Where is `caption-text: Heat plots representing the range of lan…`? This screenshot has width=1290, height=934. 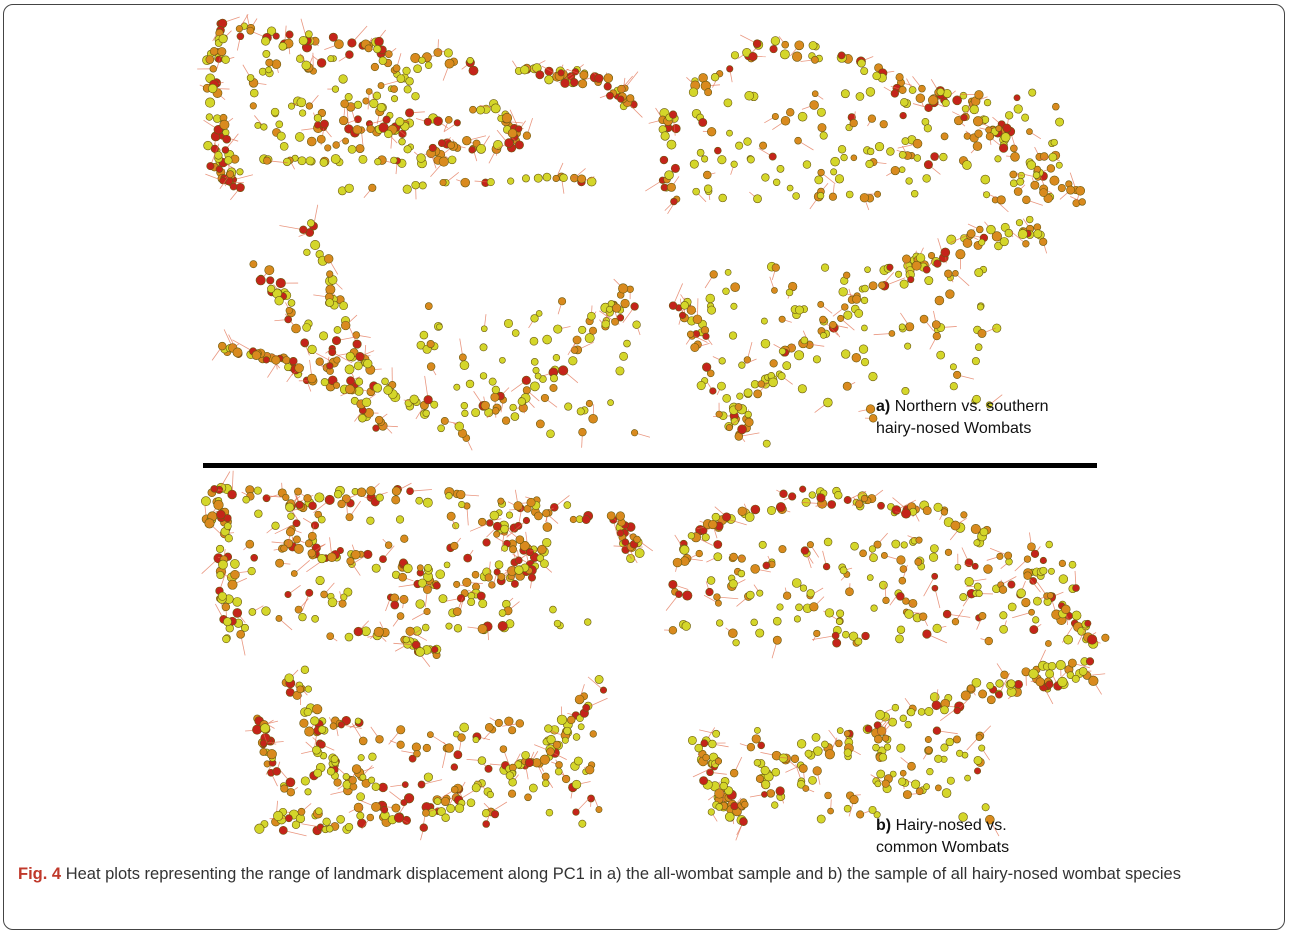 caption-text: Heat plots representing the range of lan… is located at coordinates (623, 874).